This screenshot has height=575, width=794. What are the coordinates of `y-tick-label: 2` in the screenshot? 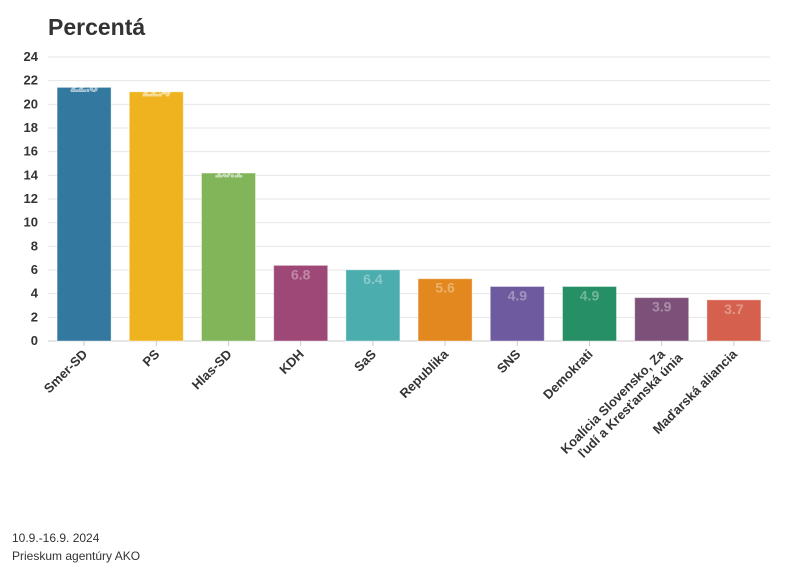 It's located at (34, 316).